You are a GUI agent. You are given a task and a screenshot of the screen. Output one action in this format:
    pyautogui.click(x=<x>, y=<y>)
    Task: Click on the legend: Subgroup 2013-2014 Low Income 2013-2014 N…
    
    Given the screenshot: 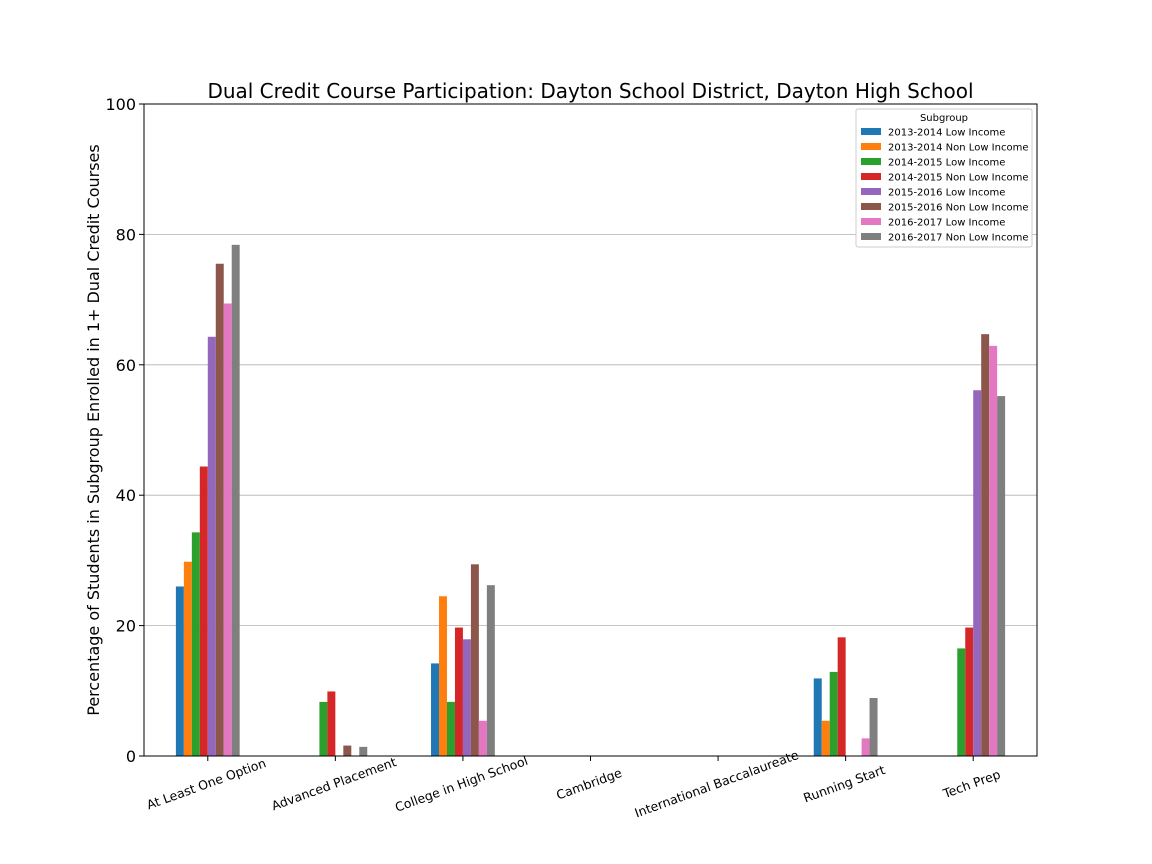 What is the action you would take?
    pyautogui.click(x=944, y=178)
    